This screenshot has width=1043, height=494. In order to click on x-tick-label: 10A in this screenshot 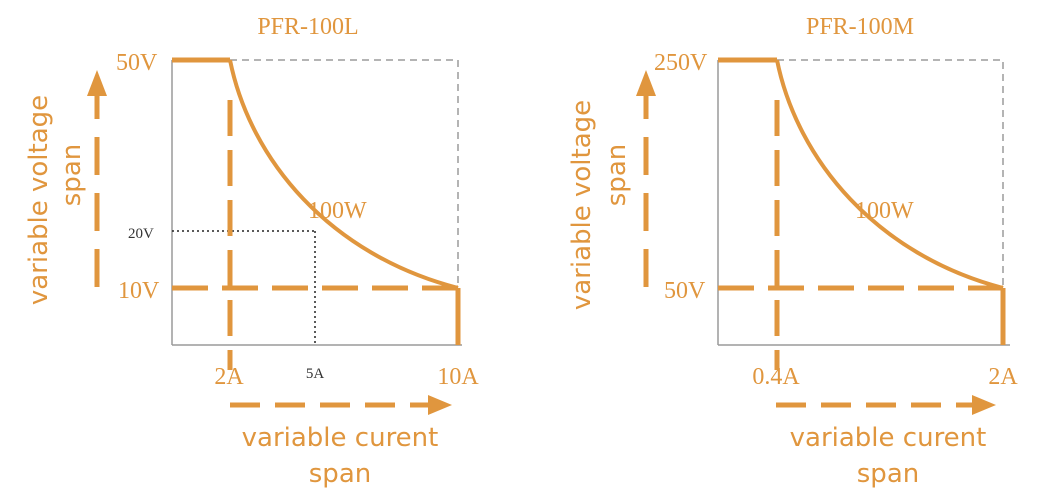, I will do `click(458, 377)`.